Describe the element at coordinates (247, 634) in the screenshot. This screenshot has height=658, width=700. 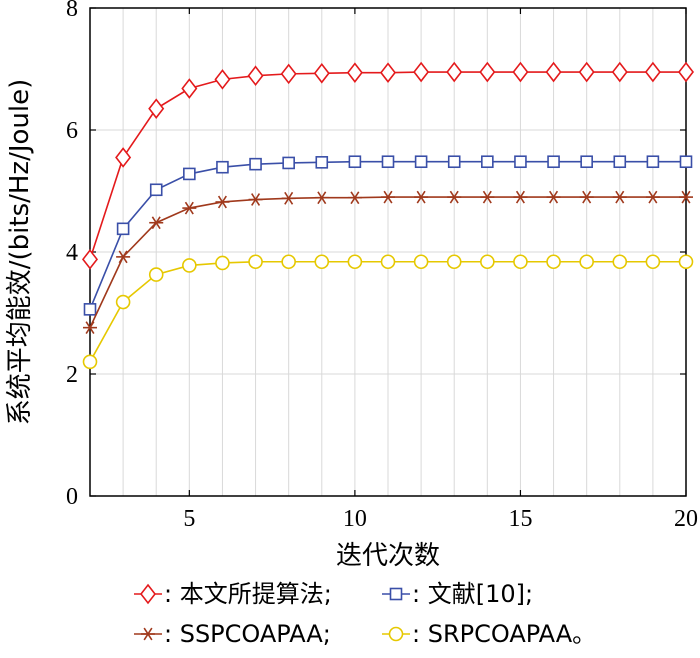
I see `legend-label: : SSPCOAPAA;` at that location.